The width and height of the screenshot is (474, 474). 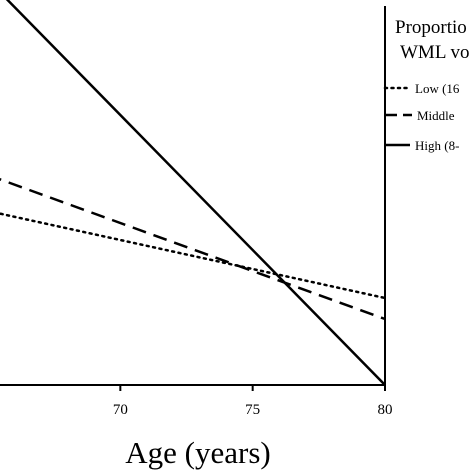 I want to click on legend-entries: Low (16 Middle High (8-, so click(x=421, y=117).